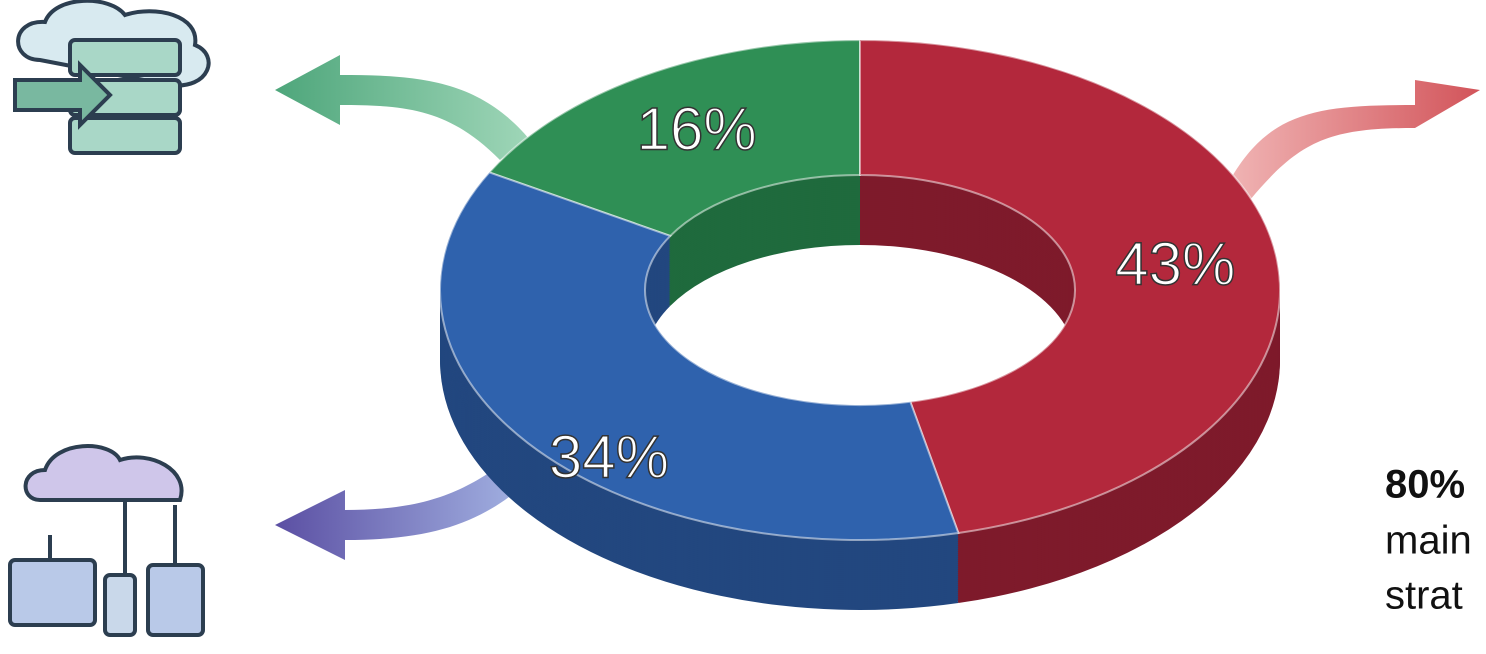 The image size is (1486, 654). What do you see at coordinates (609, 457) in the screenshot?
I see `value-label: 34%` at bounding box center [609, 457].